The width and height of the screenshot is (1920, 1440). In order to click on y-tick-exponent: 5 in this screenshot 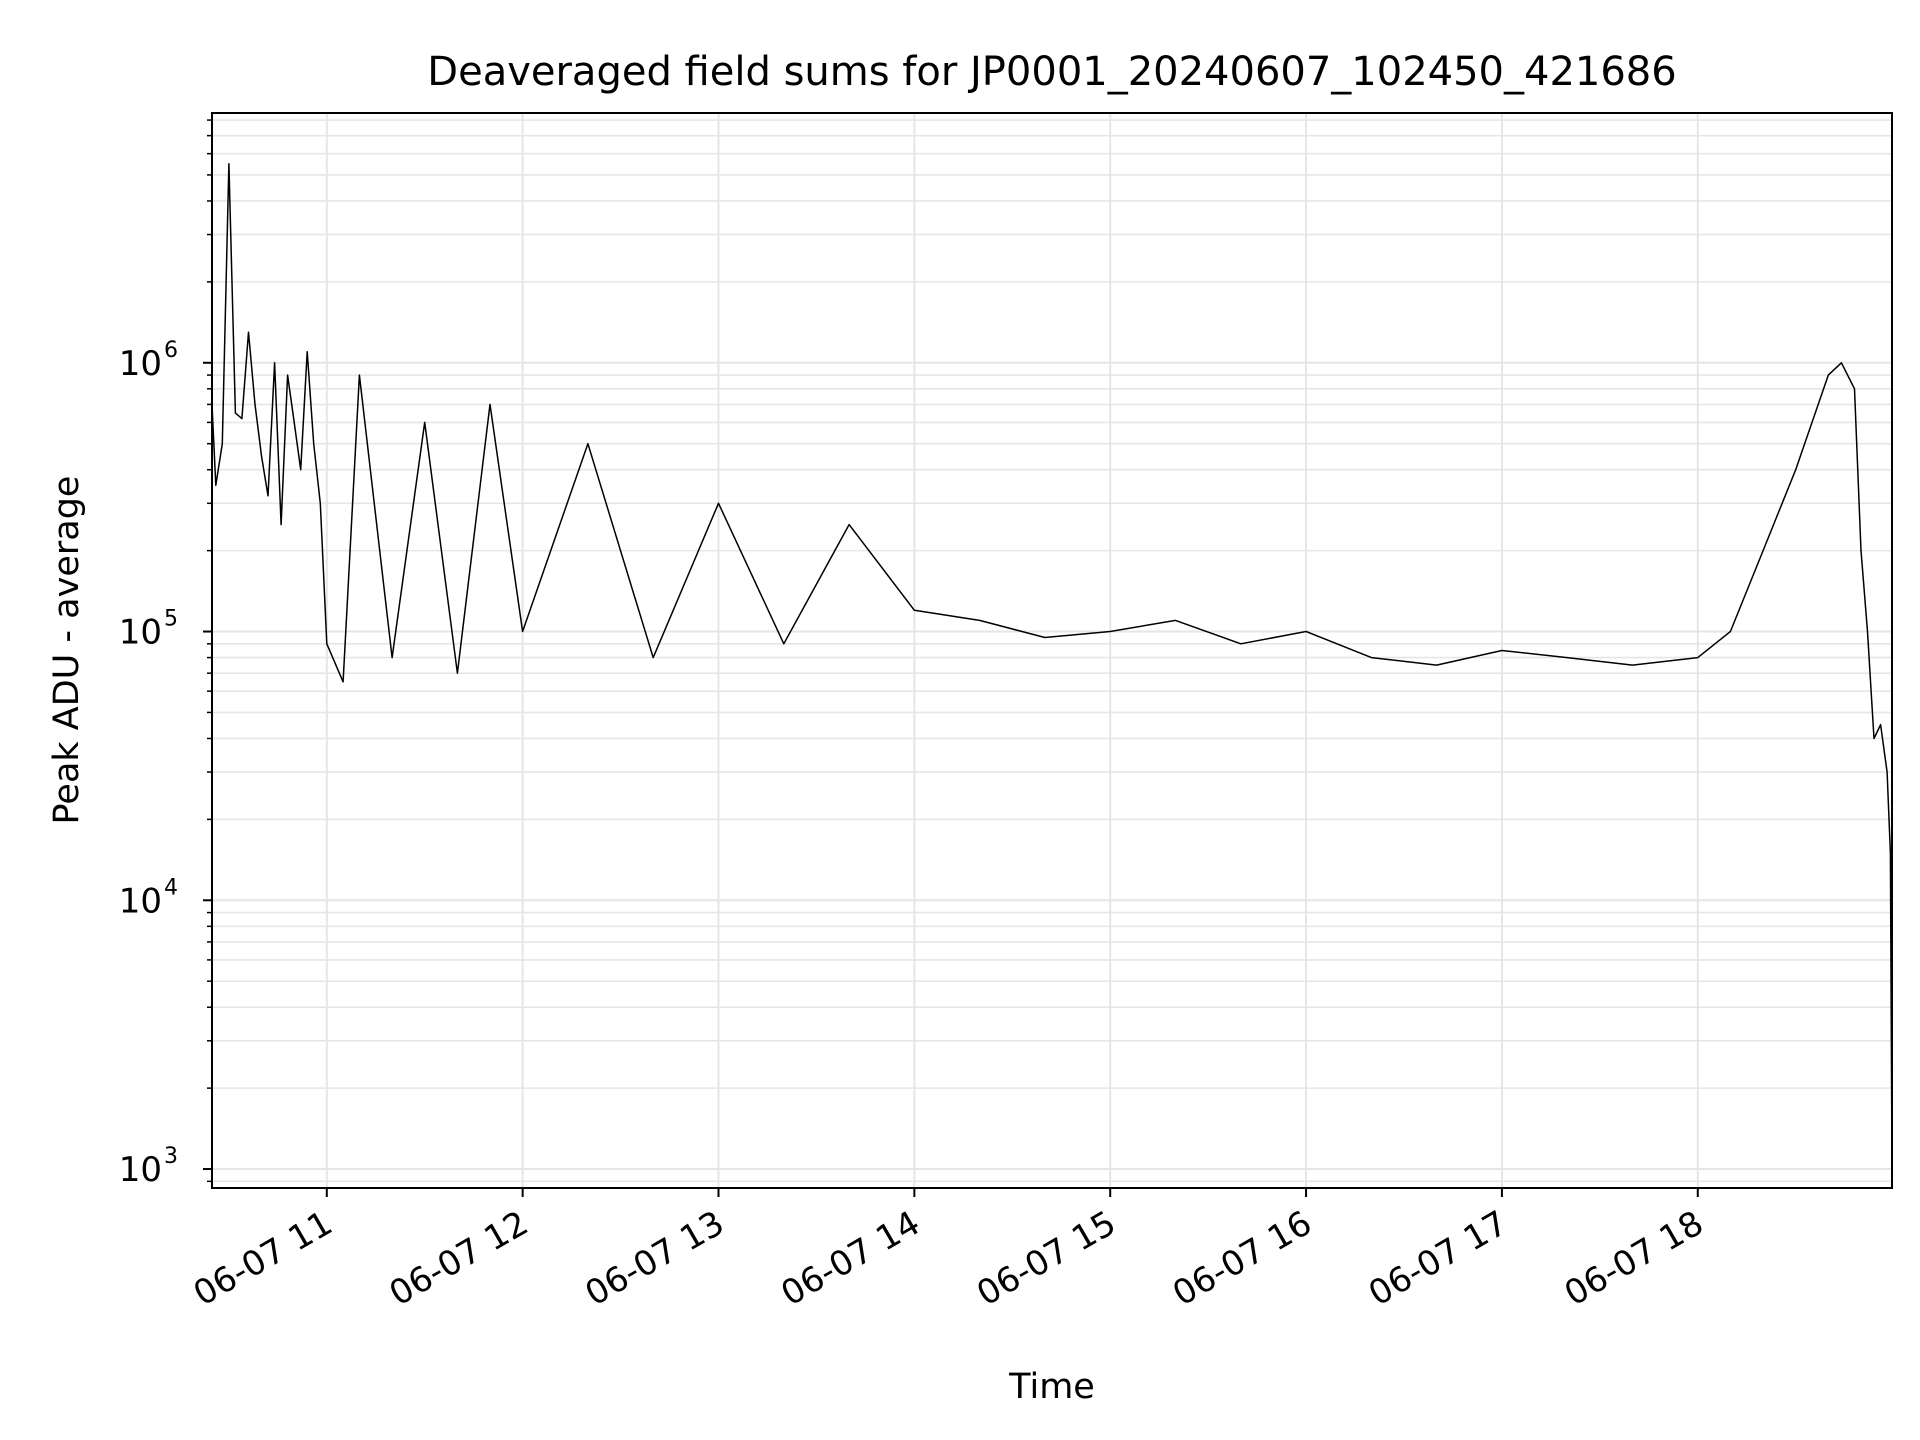, I will do `click(171, 619)`.